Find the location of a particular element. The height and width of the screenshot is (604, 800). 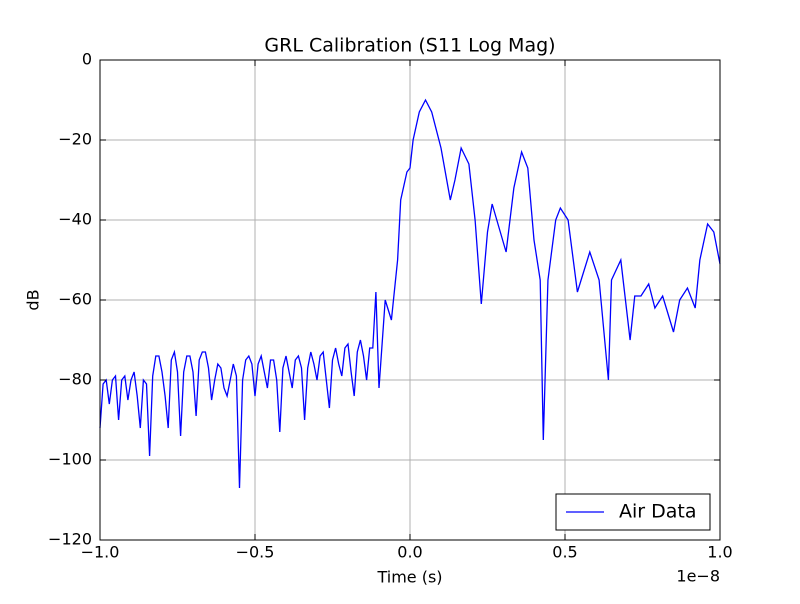

y-tick-label: −40 is located at coordinates (75, 219).